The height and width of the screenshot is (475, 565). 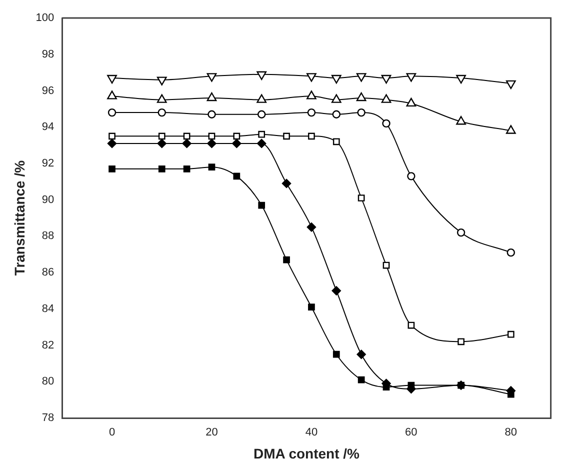 I want to click on y-tick-label: 78, so click(x=48, y=418).